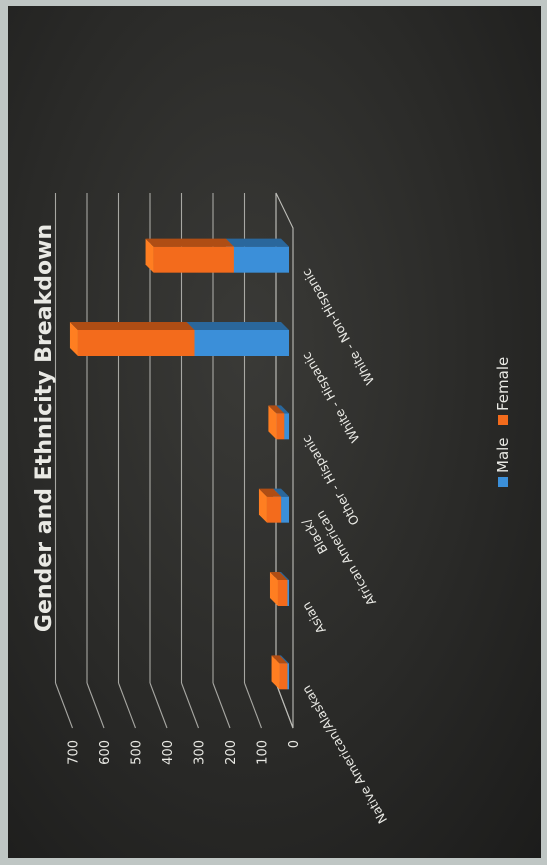 This screenshot has width=547, height=865. I want to click on x-tick-label: Black/African American, so click(338, 561).